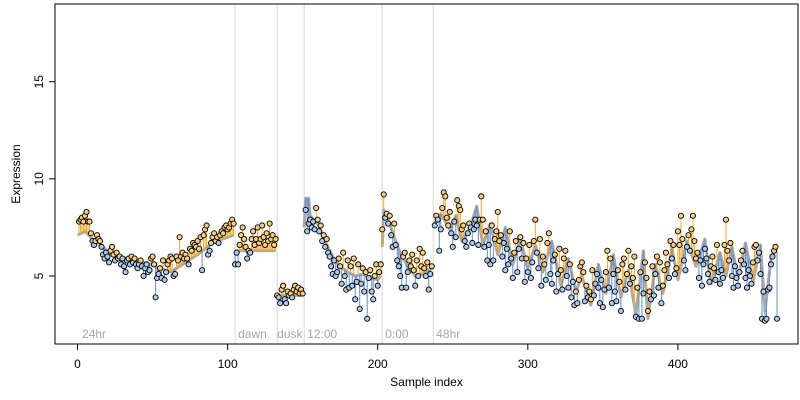 The image size is (800, 400). What do you see at coordinates (448, 334) in the screenshot?
I see `segment-label: 48hr` at bounding box center [448, 334].